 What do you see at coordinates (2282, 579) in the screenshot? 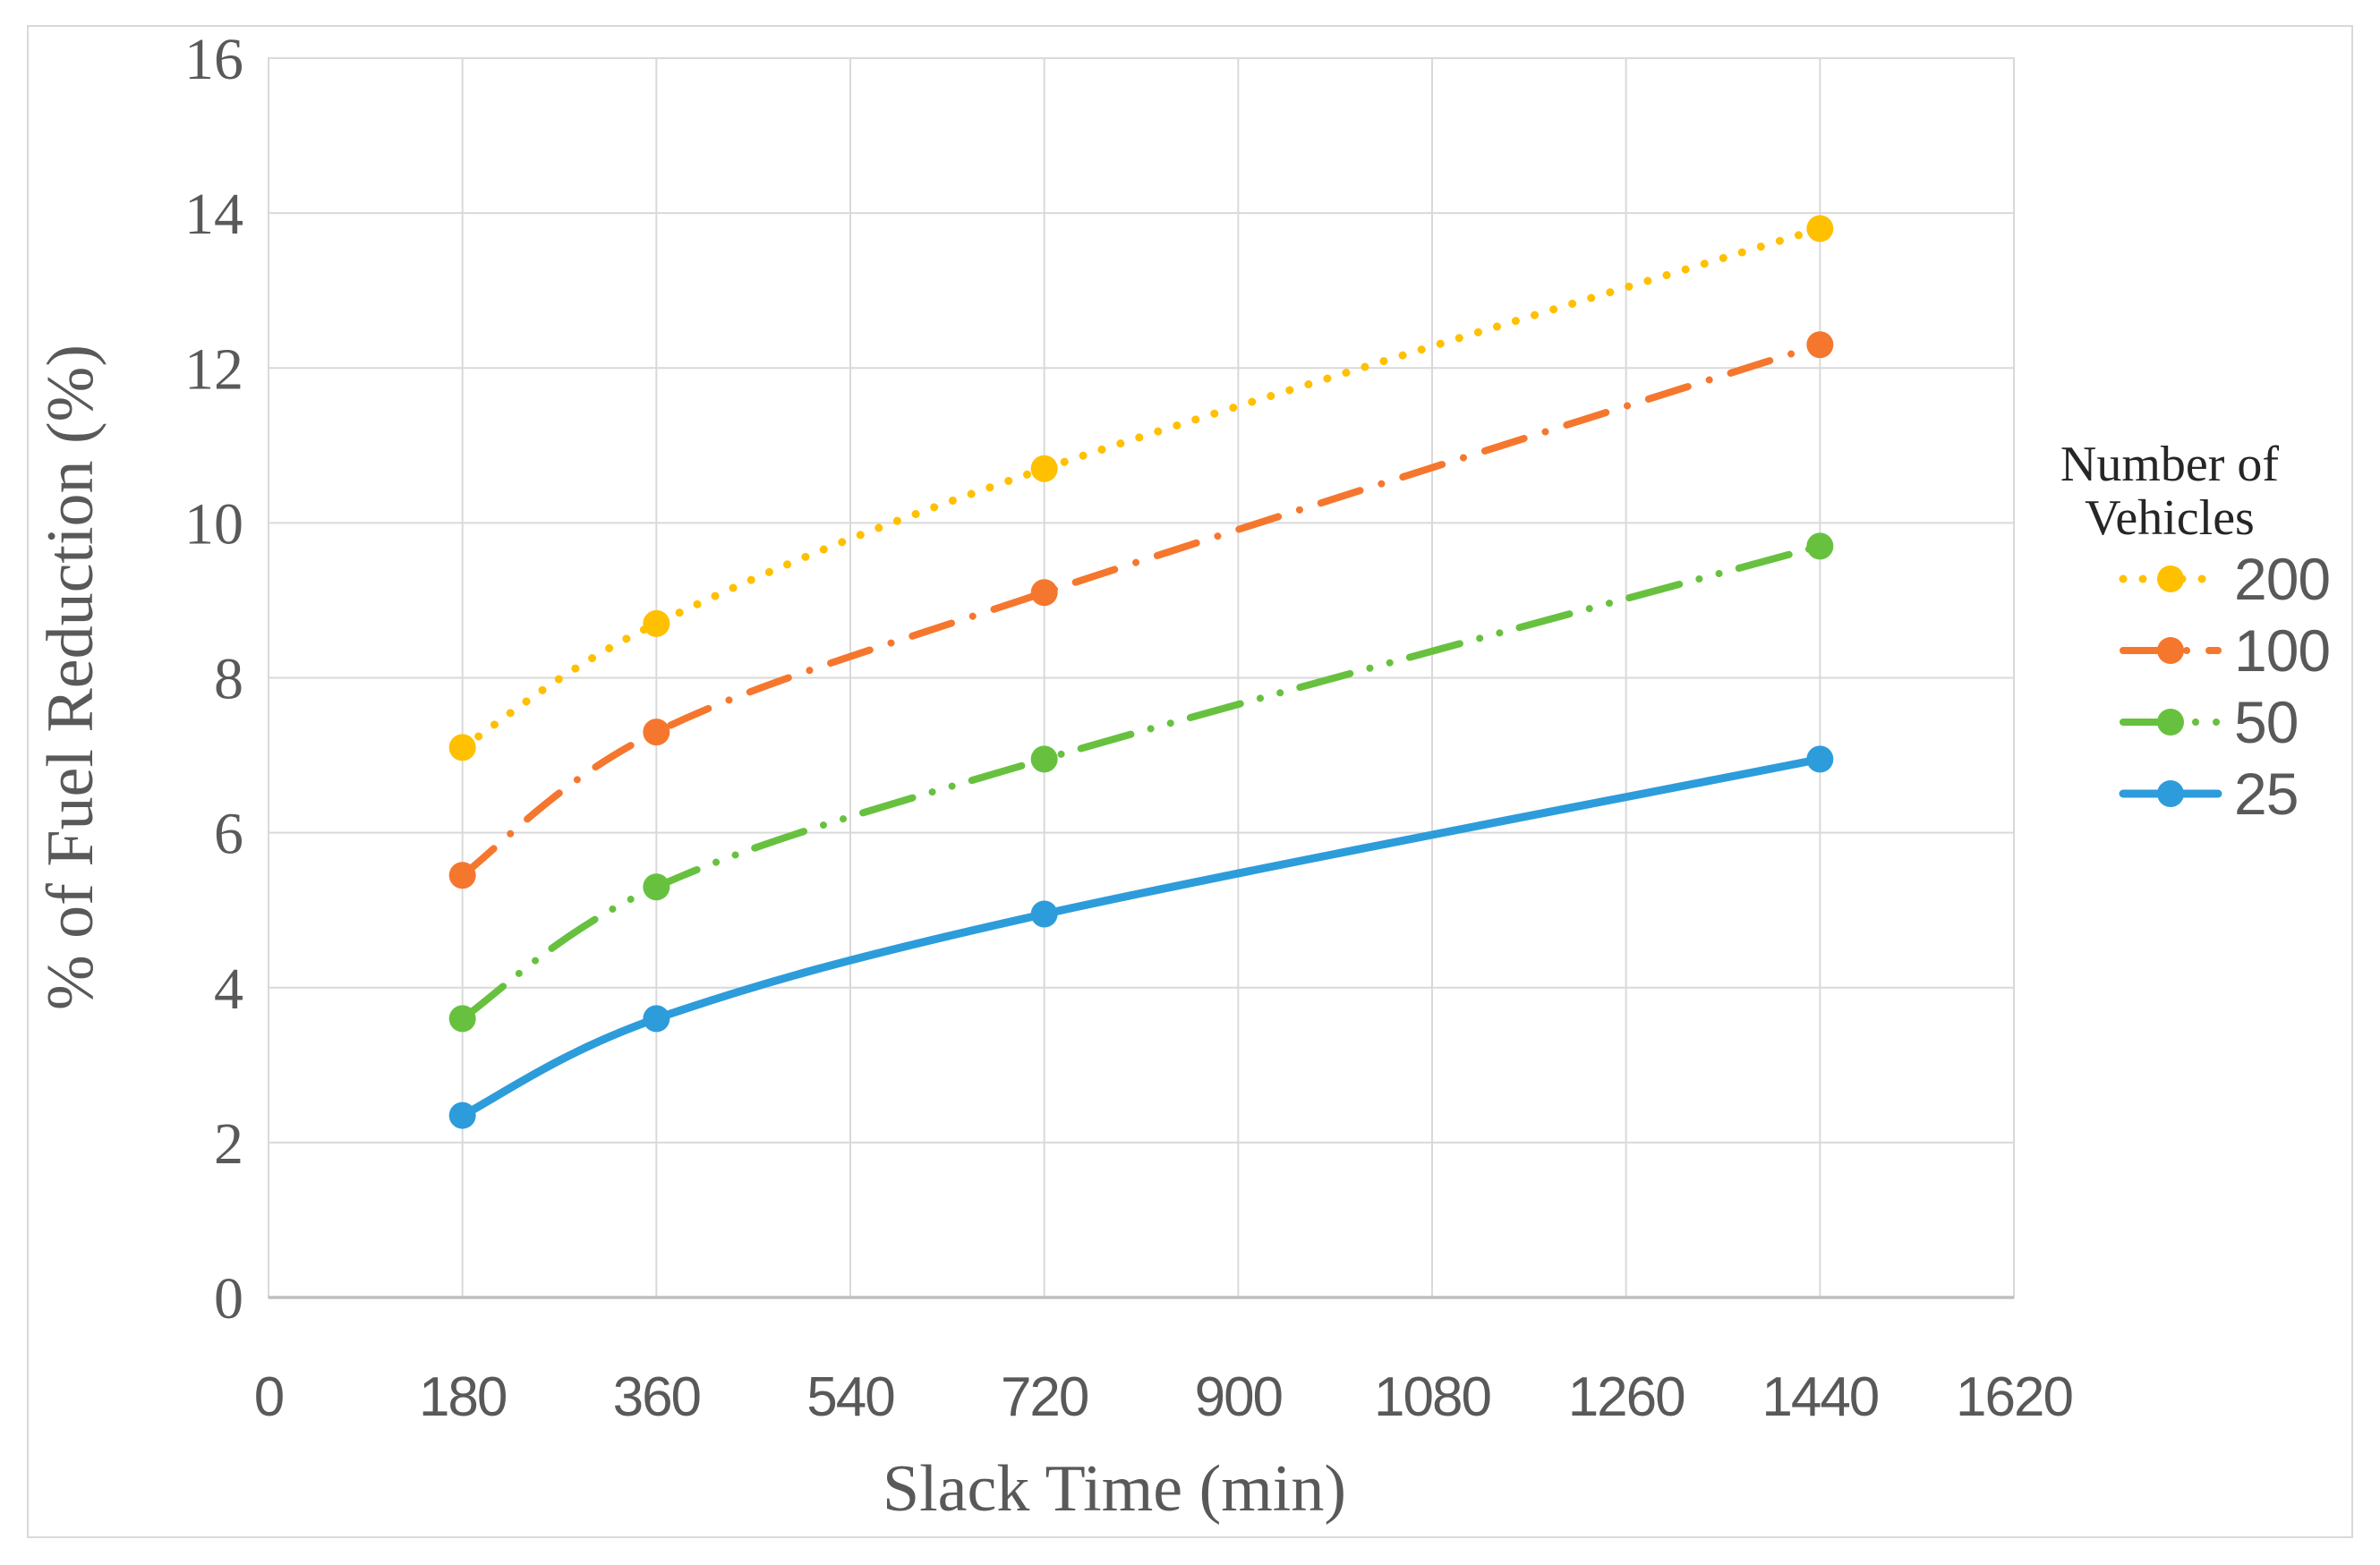
I see `legend-item-label: 200` at bounding box center [2282, 579].